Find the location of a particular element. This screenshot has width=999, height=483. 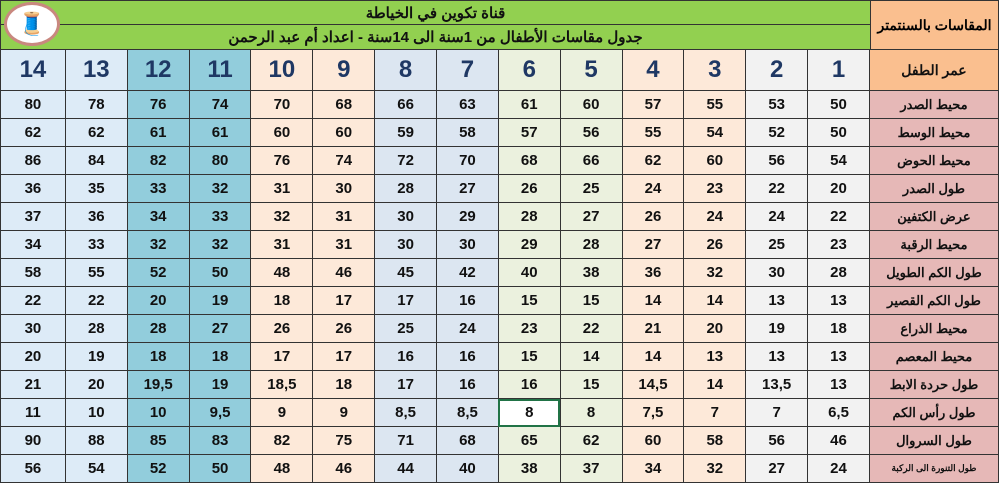

measurement-cell: 40 is located at coordinates (467, 468).